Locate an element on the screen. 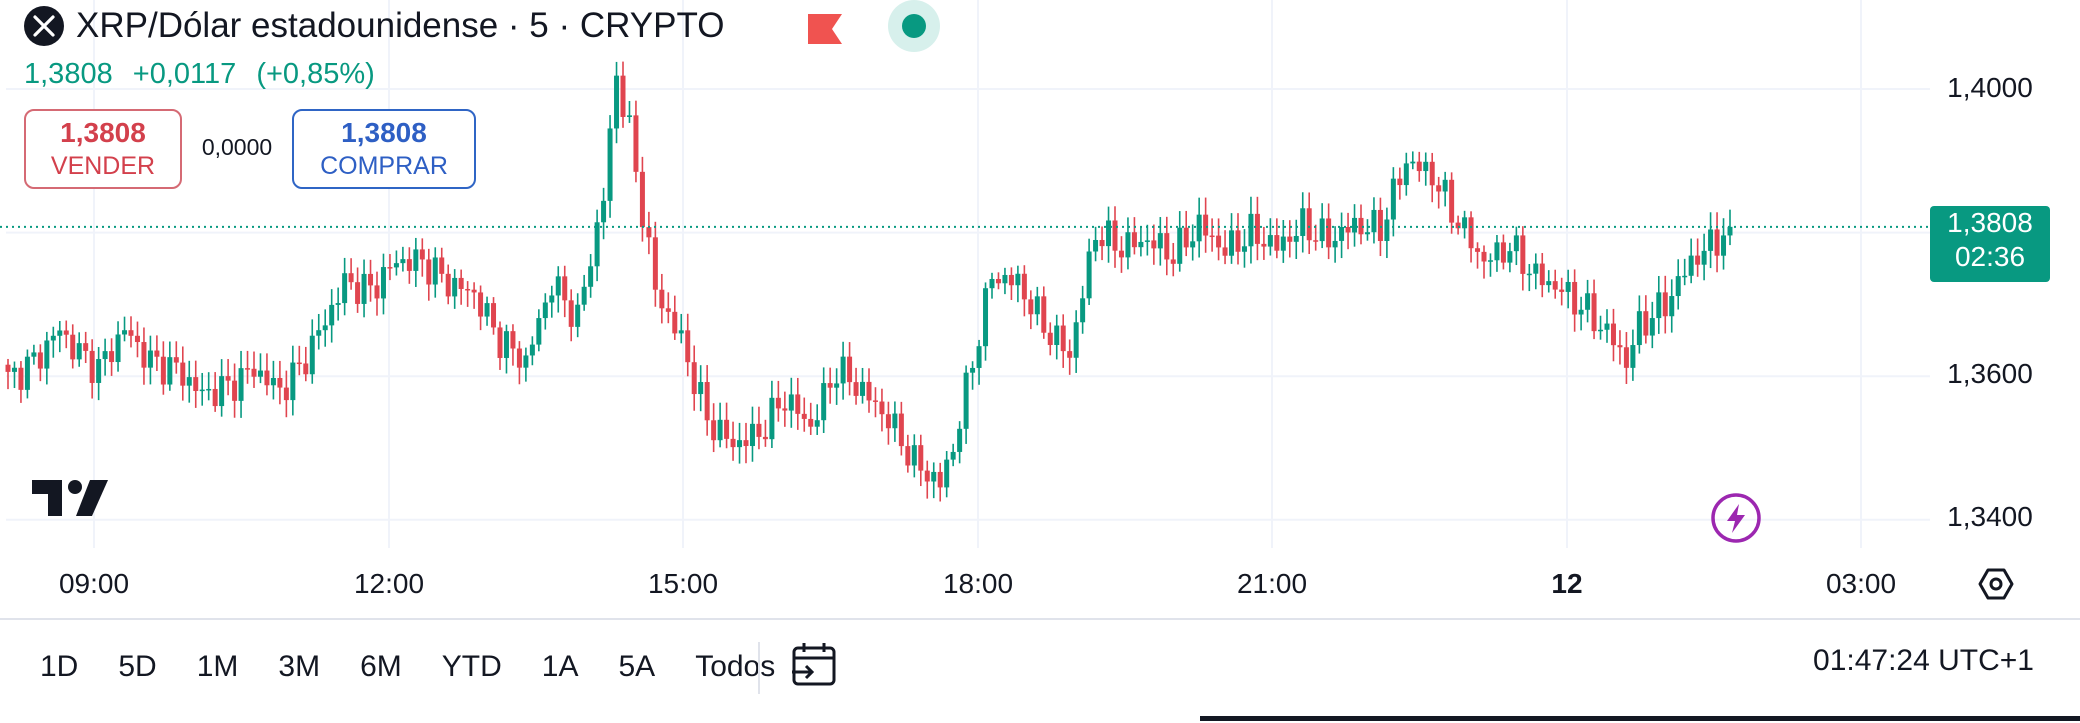 The width and height of the screenshot is (2080, 723). market-status-button is located at coordinates (914, 26).